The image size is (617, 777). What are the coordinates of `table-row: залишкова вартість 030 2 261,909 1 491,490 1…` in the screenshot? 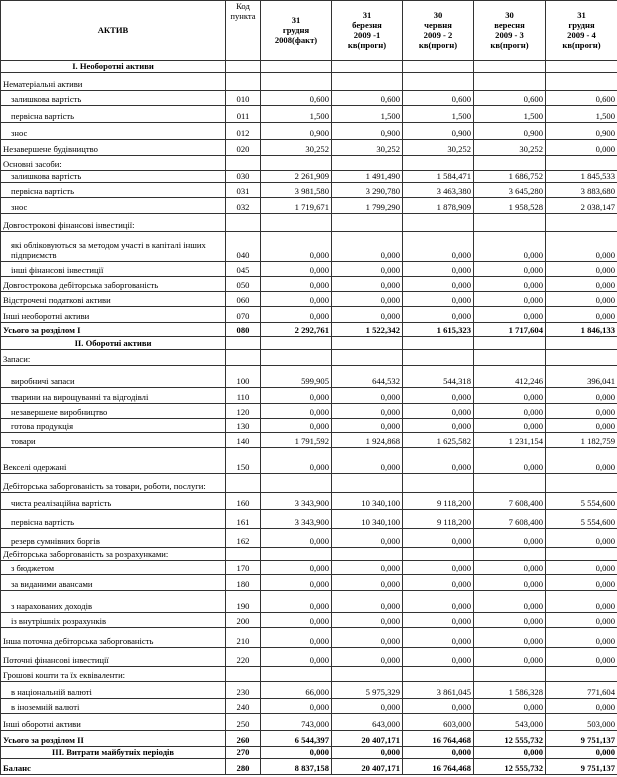 It's located at (308, 176).